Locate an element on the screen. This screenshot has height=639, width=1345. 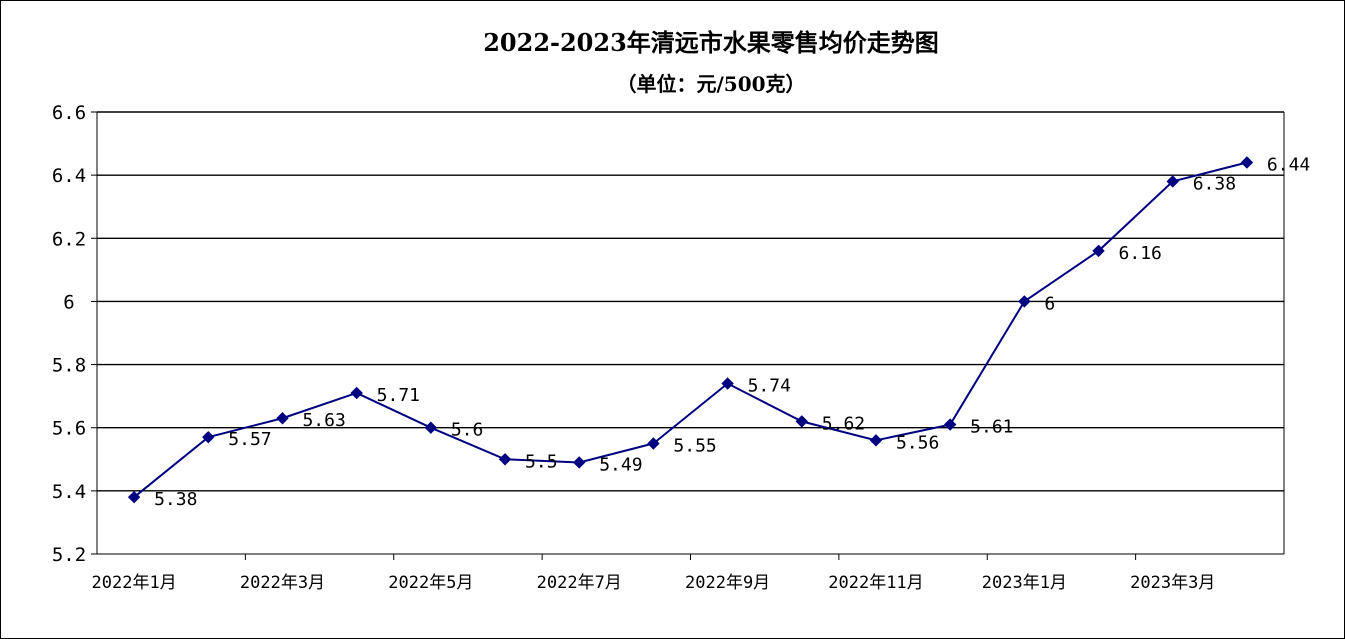
data-label: 6 is located at coordinates (1049, 303).